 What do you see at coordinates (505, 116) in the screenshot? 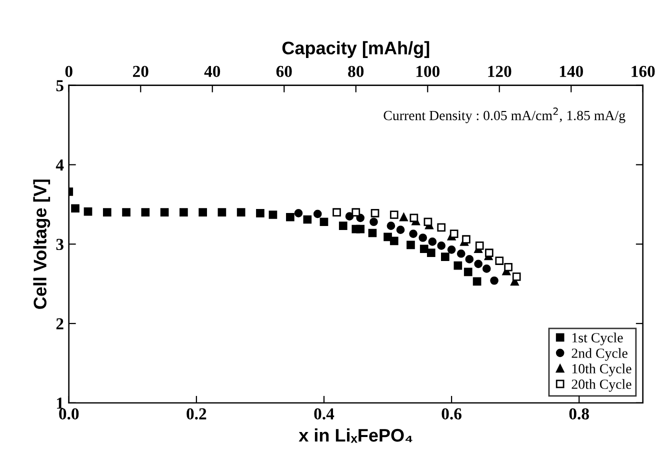
I see `annotation: Current Density : 0.05 mA/cm$^{2}$, 1.85 mA/g` at bounding box center [505, 116].